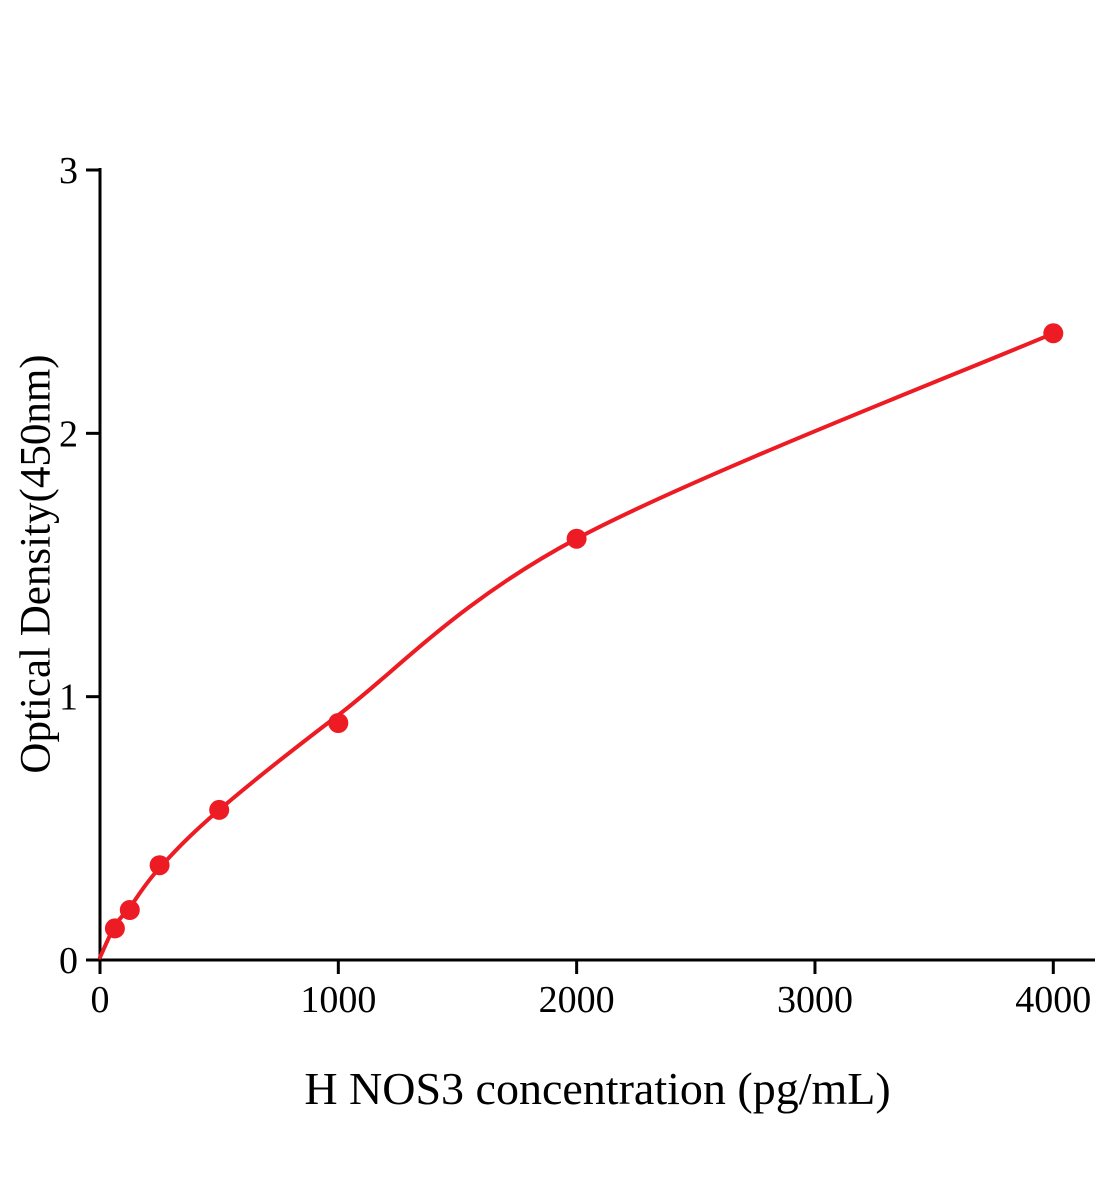 The height and width of the screenshot is (1200, 1104). What do you see at coordinates (36, 564) in the screenshot?
I see `y-axis-label: Optical Density(450nm)` at bounding box center [36, 564].